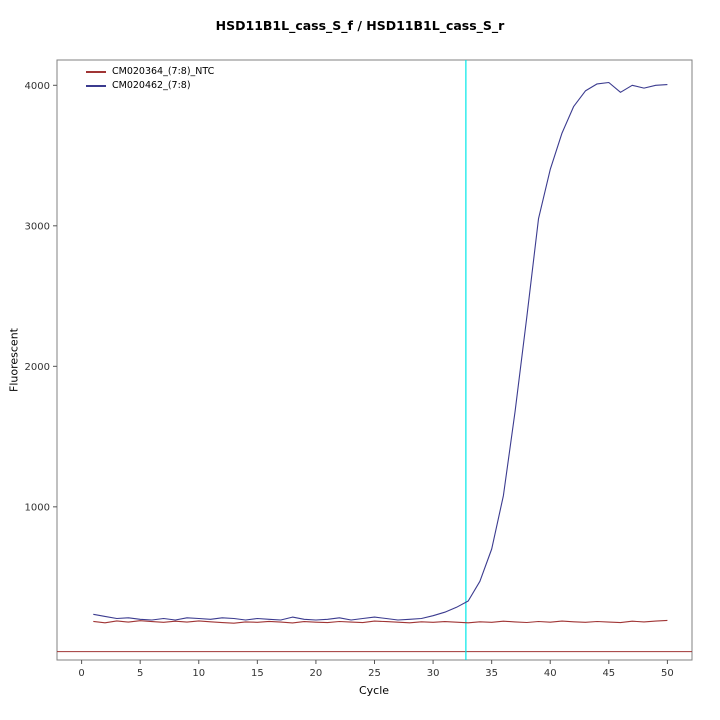  Describe the element at coordinates (37, 367) in the screenshot. I see `svg-text: 2000` at that location.